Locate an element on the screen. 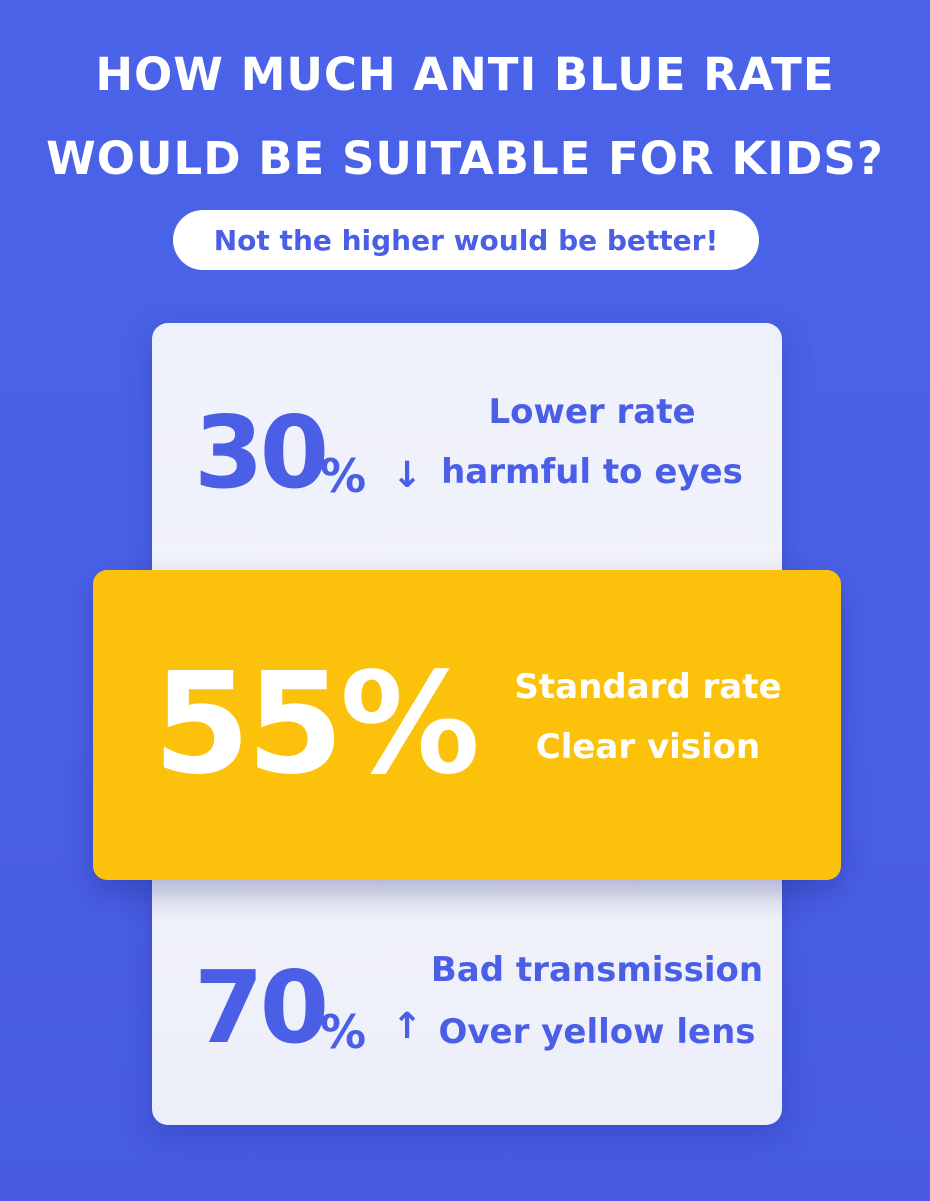 This screenshot has height=1201, width=930. subtitle-pill: Not the higher would be better! is located at coordinates (466, 240).